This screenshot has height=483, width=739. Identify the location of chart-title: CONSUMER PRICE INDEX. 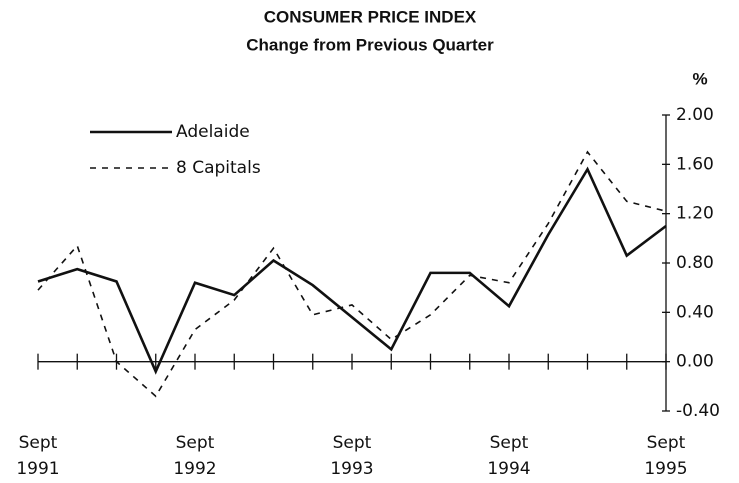
(370, 16).